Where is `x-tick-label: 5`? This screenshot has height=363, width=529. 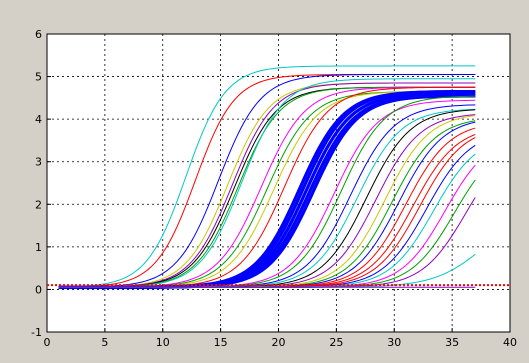 x-tick-label: 5 is located at coordinates (104, 342).